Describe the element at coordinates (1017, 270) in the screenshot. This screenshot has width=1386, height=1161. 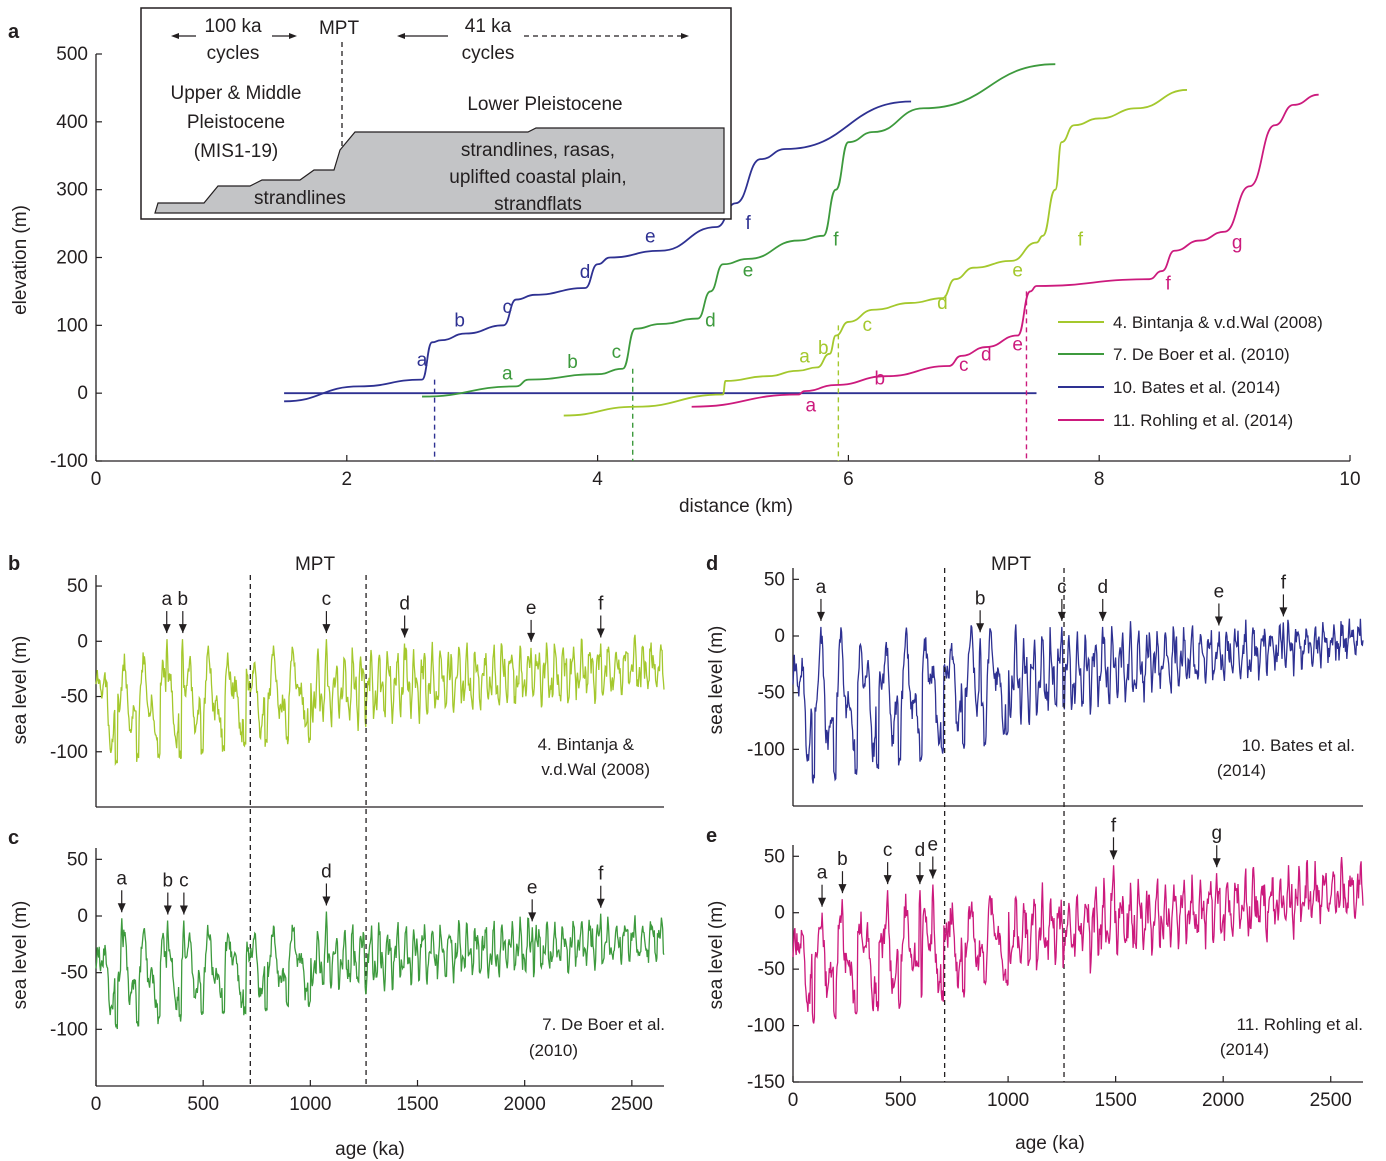
I see `terrace-label-bintanja: e` at that location.